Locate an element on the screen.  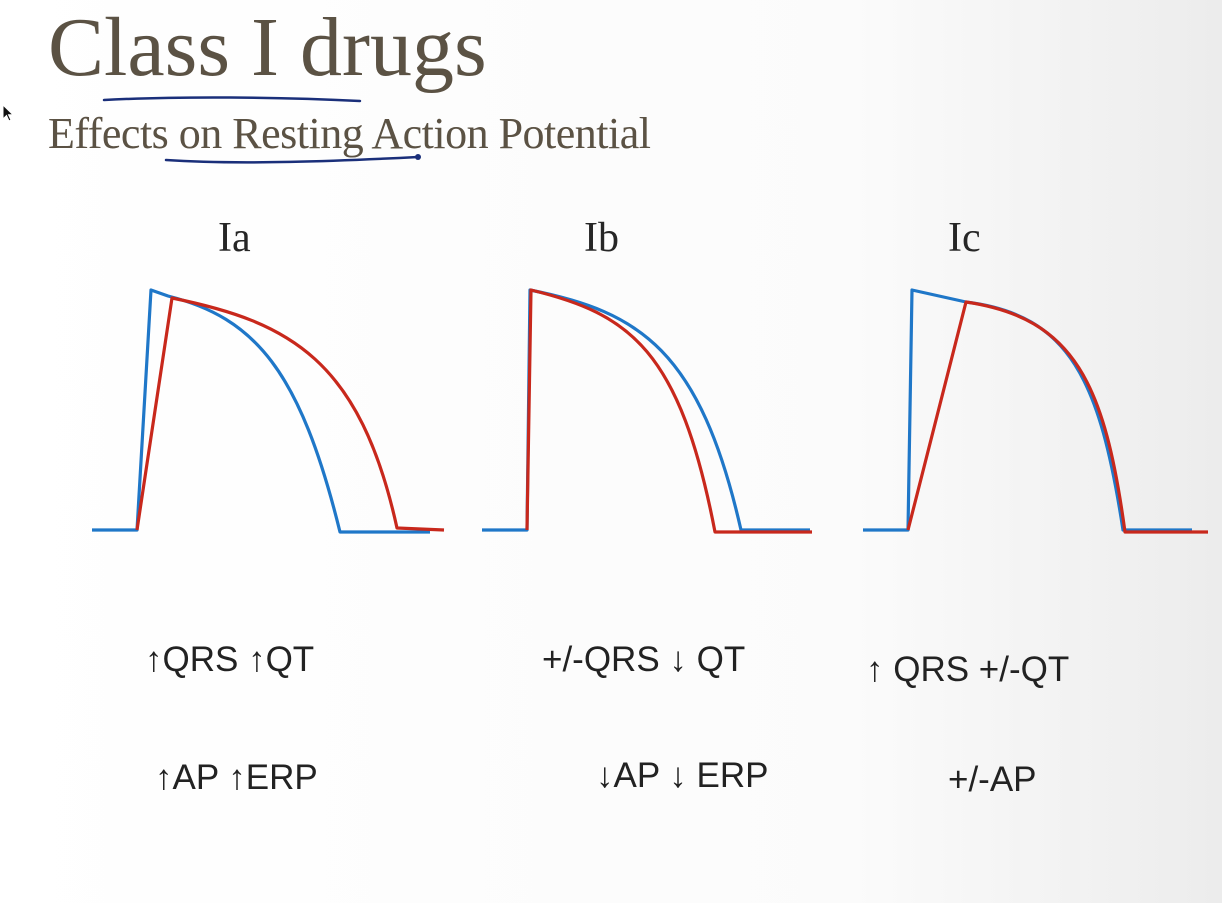
ic-drug-curve is located at coordinates (1057, 417).